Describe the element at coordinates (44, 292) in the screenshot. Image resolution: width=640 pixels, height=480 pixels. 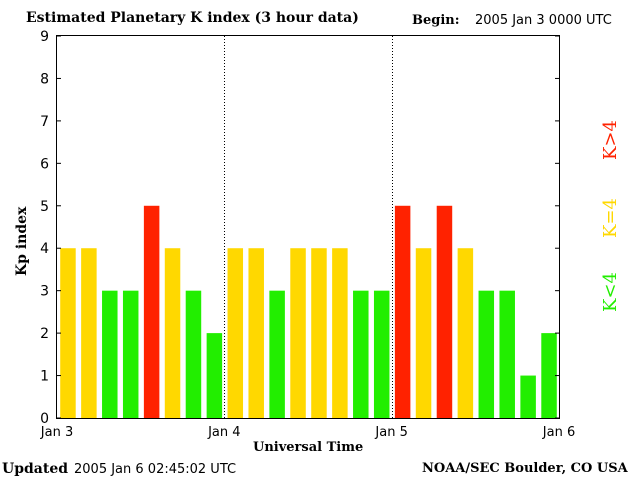
I see `y-tick-label-3: 3` at that location.